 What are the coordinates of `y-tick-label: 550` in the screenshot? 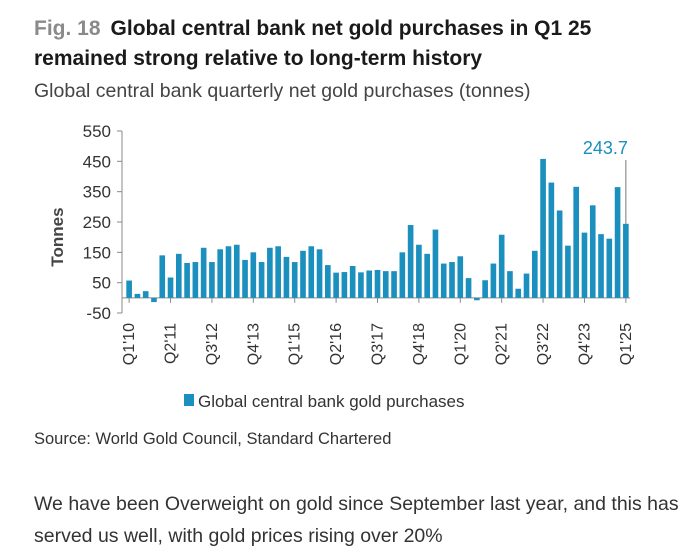 It's located at (97, 131).